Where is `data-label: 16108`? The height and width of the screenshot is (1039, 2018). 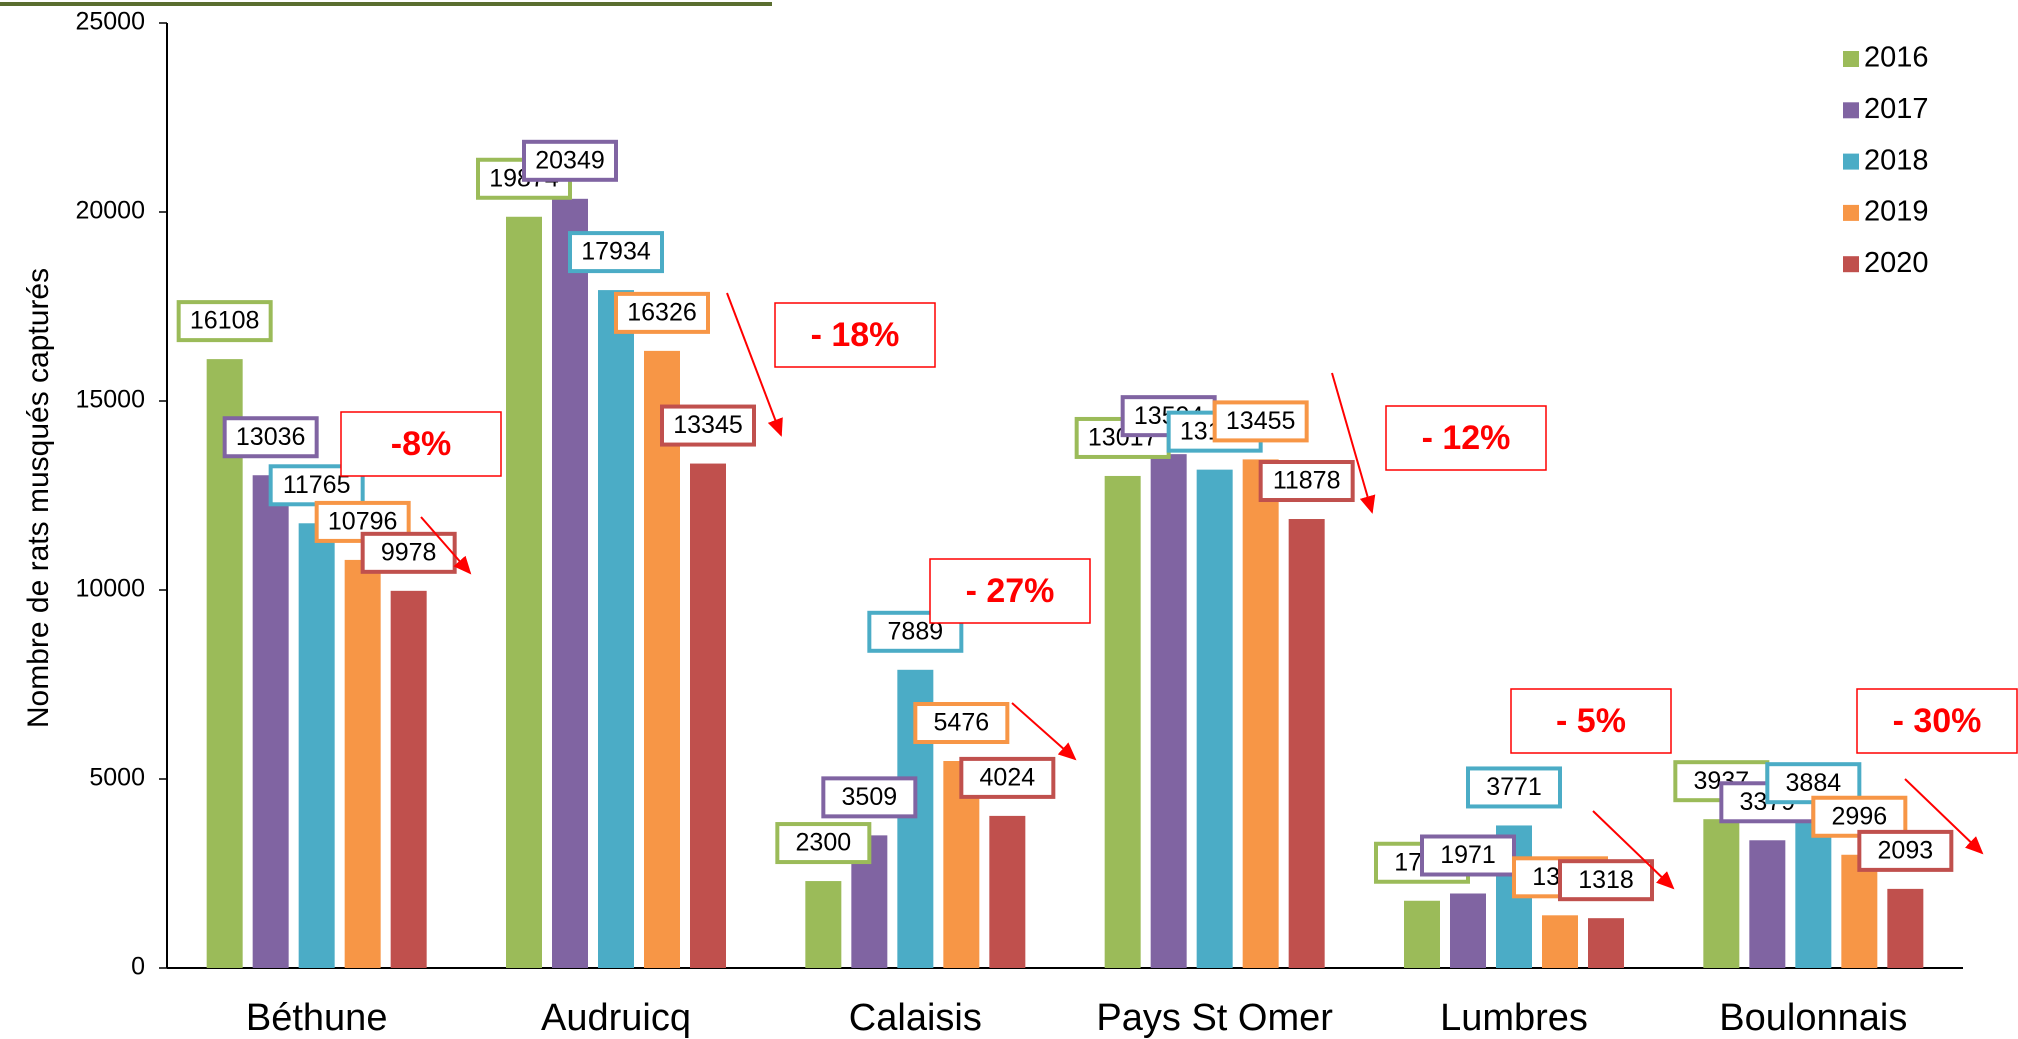 data-label: 16108 is located at coordinates (225, 321).